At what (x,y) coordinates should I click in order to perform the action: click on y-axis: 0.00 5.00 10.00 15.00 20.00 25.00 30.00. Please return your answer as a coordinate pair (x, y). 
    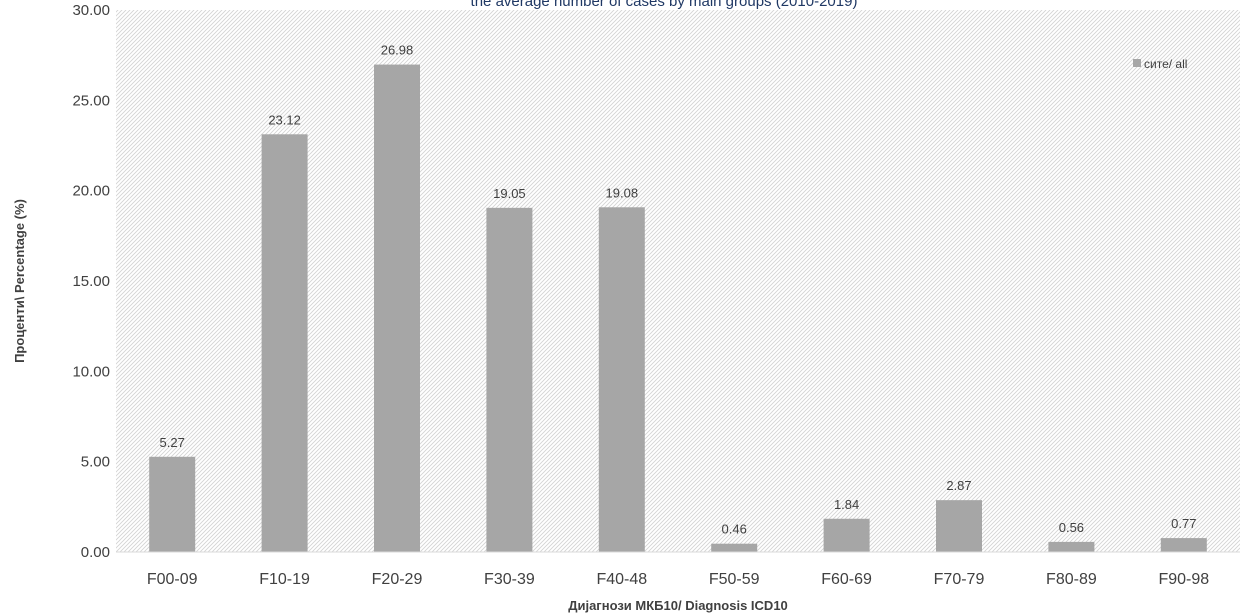
    Looking at the image, I should click on (91, 281).